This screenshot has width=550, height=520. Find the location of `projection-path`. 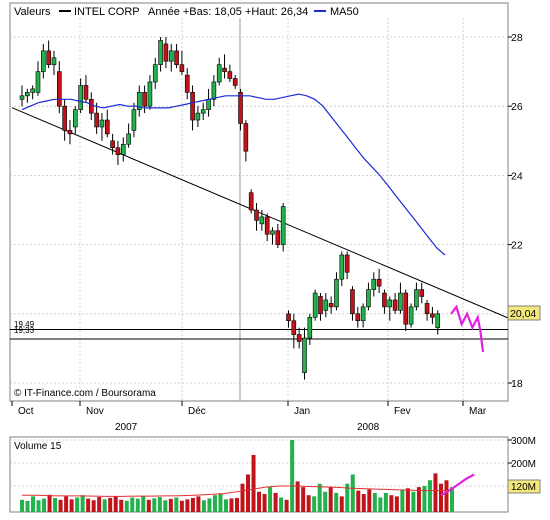

projection-path is located at coordinates (467, 328).